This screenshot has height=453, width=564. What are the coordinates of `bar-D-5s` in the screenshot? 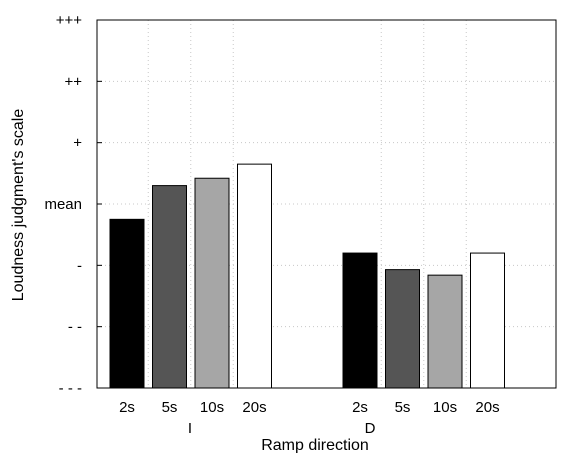 It's located at (402, 329).